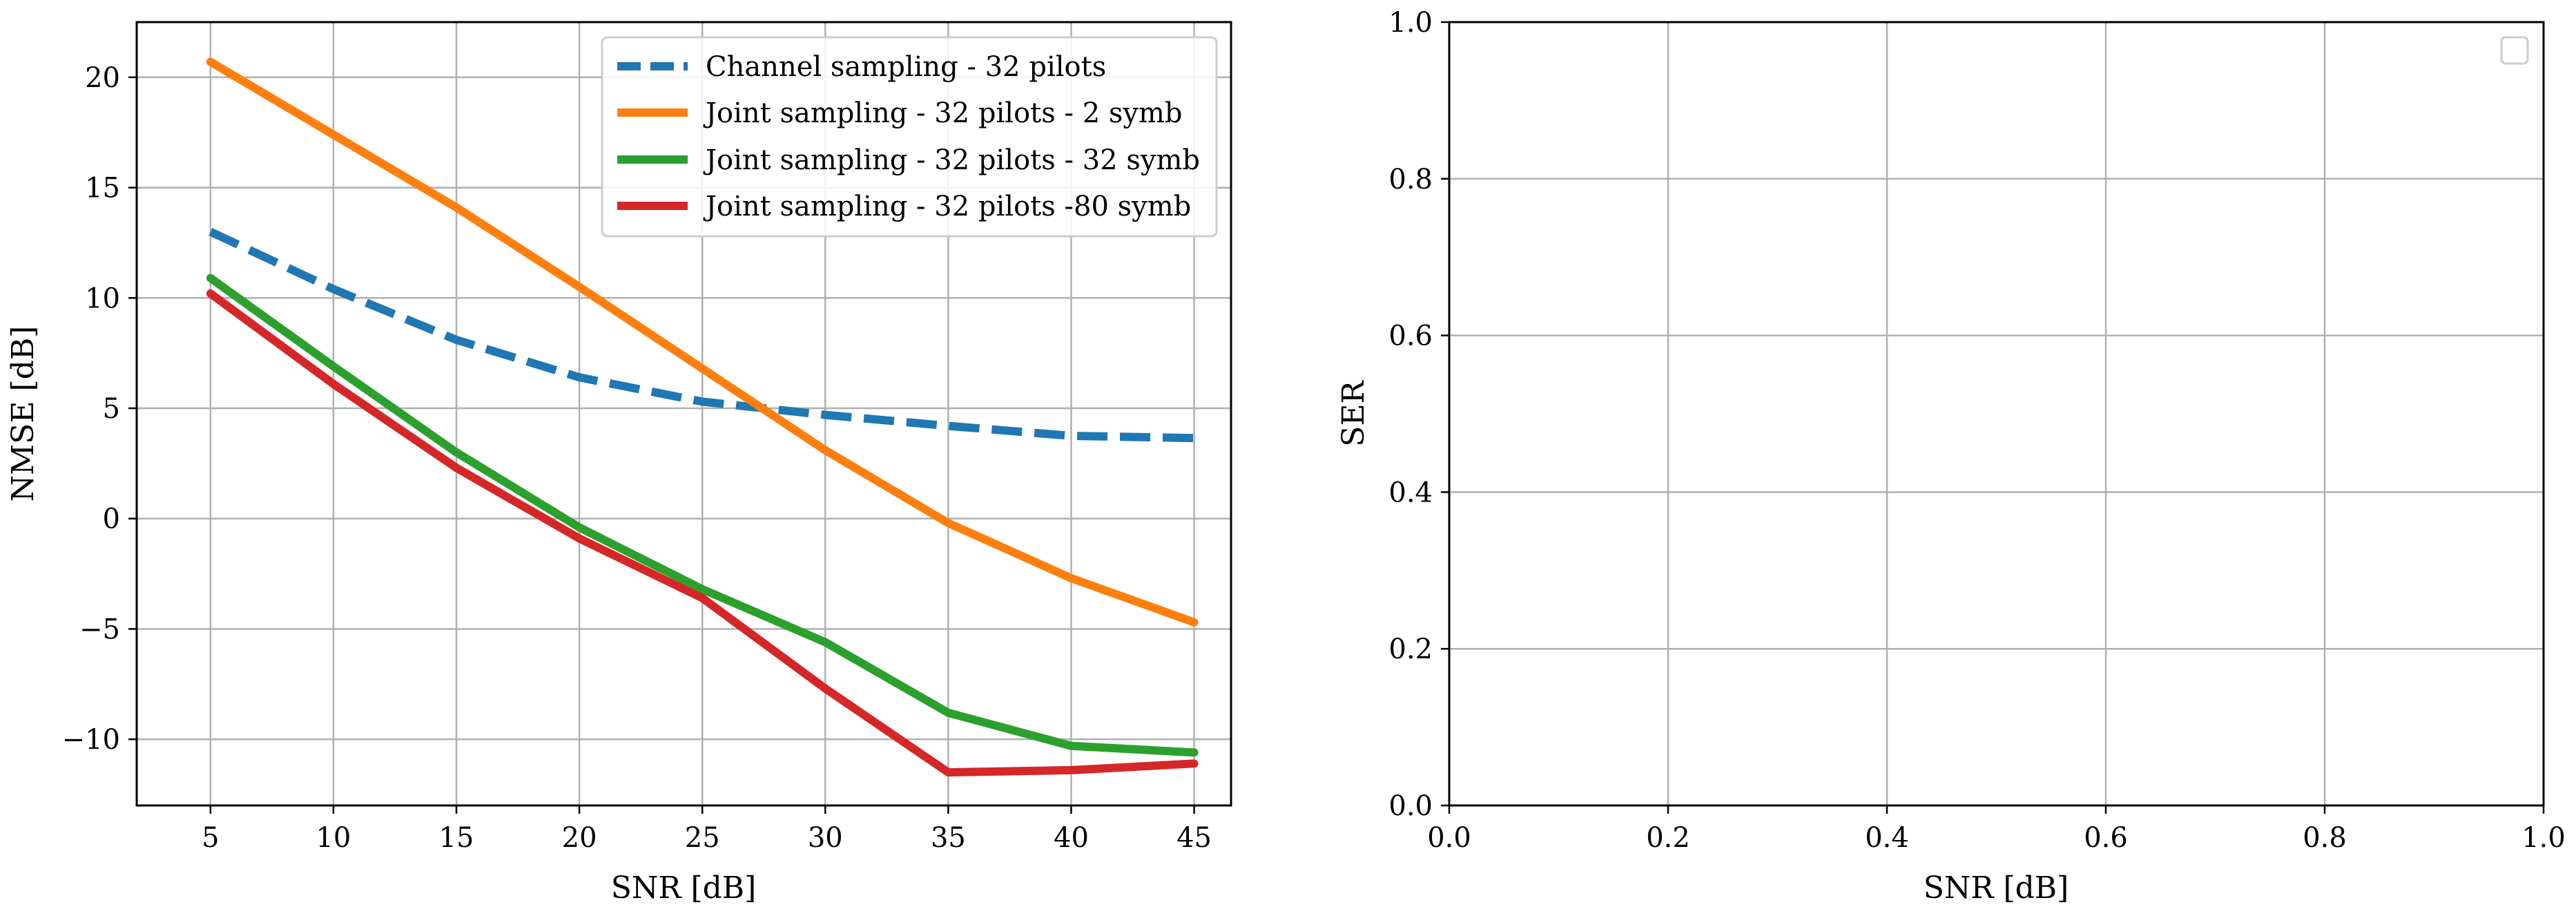  Describe the element at coordinates (103, 299) in the screenshot. I see `nmse-y-tick-label: 10` at that location.